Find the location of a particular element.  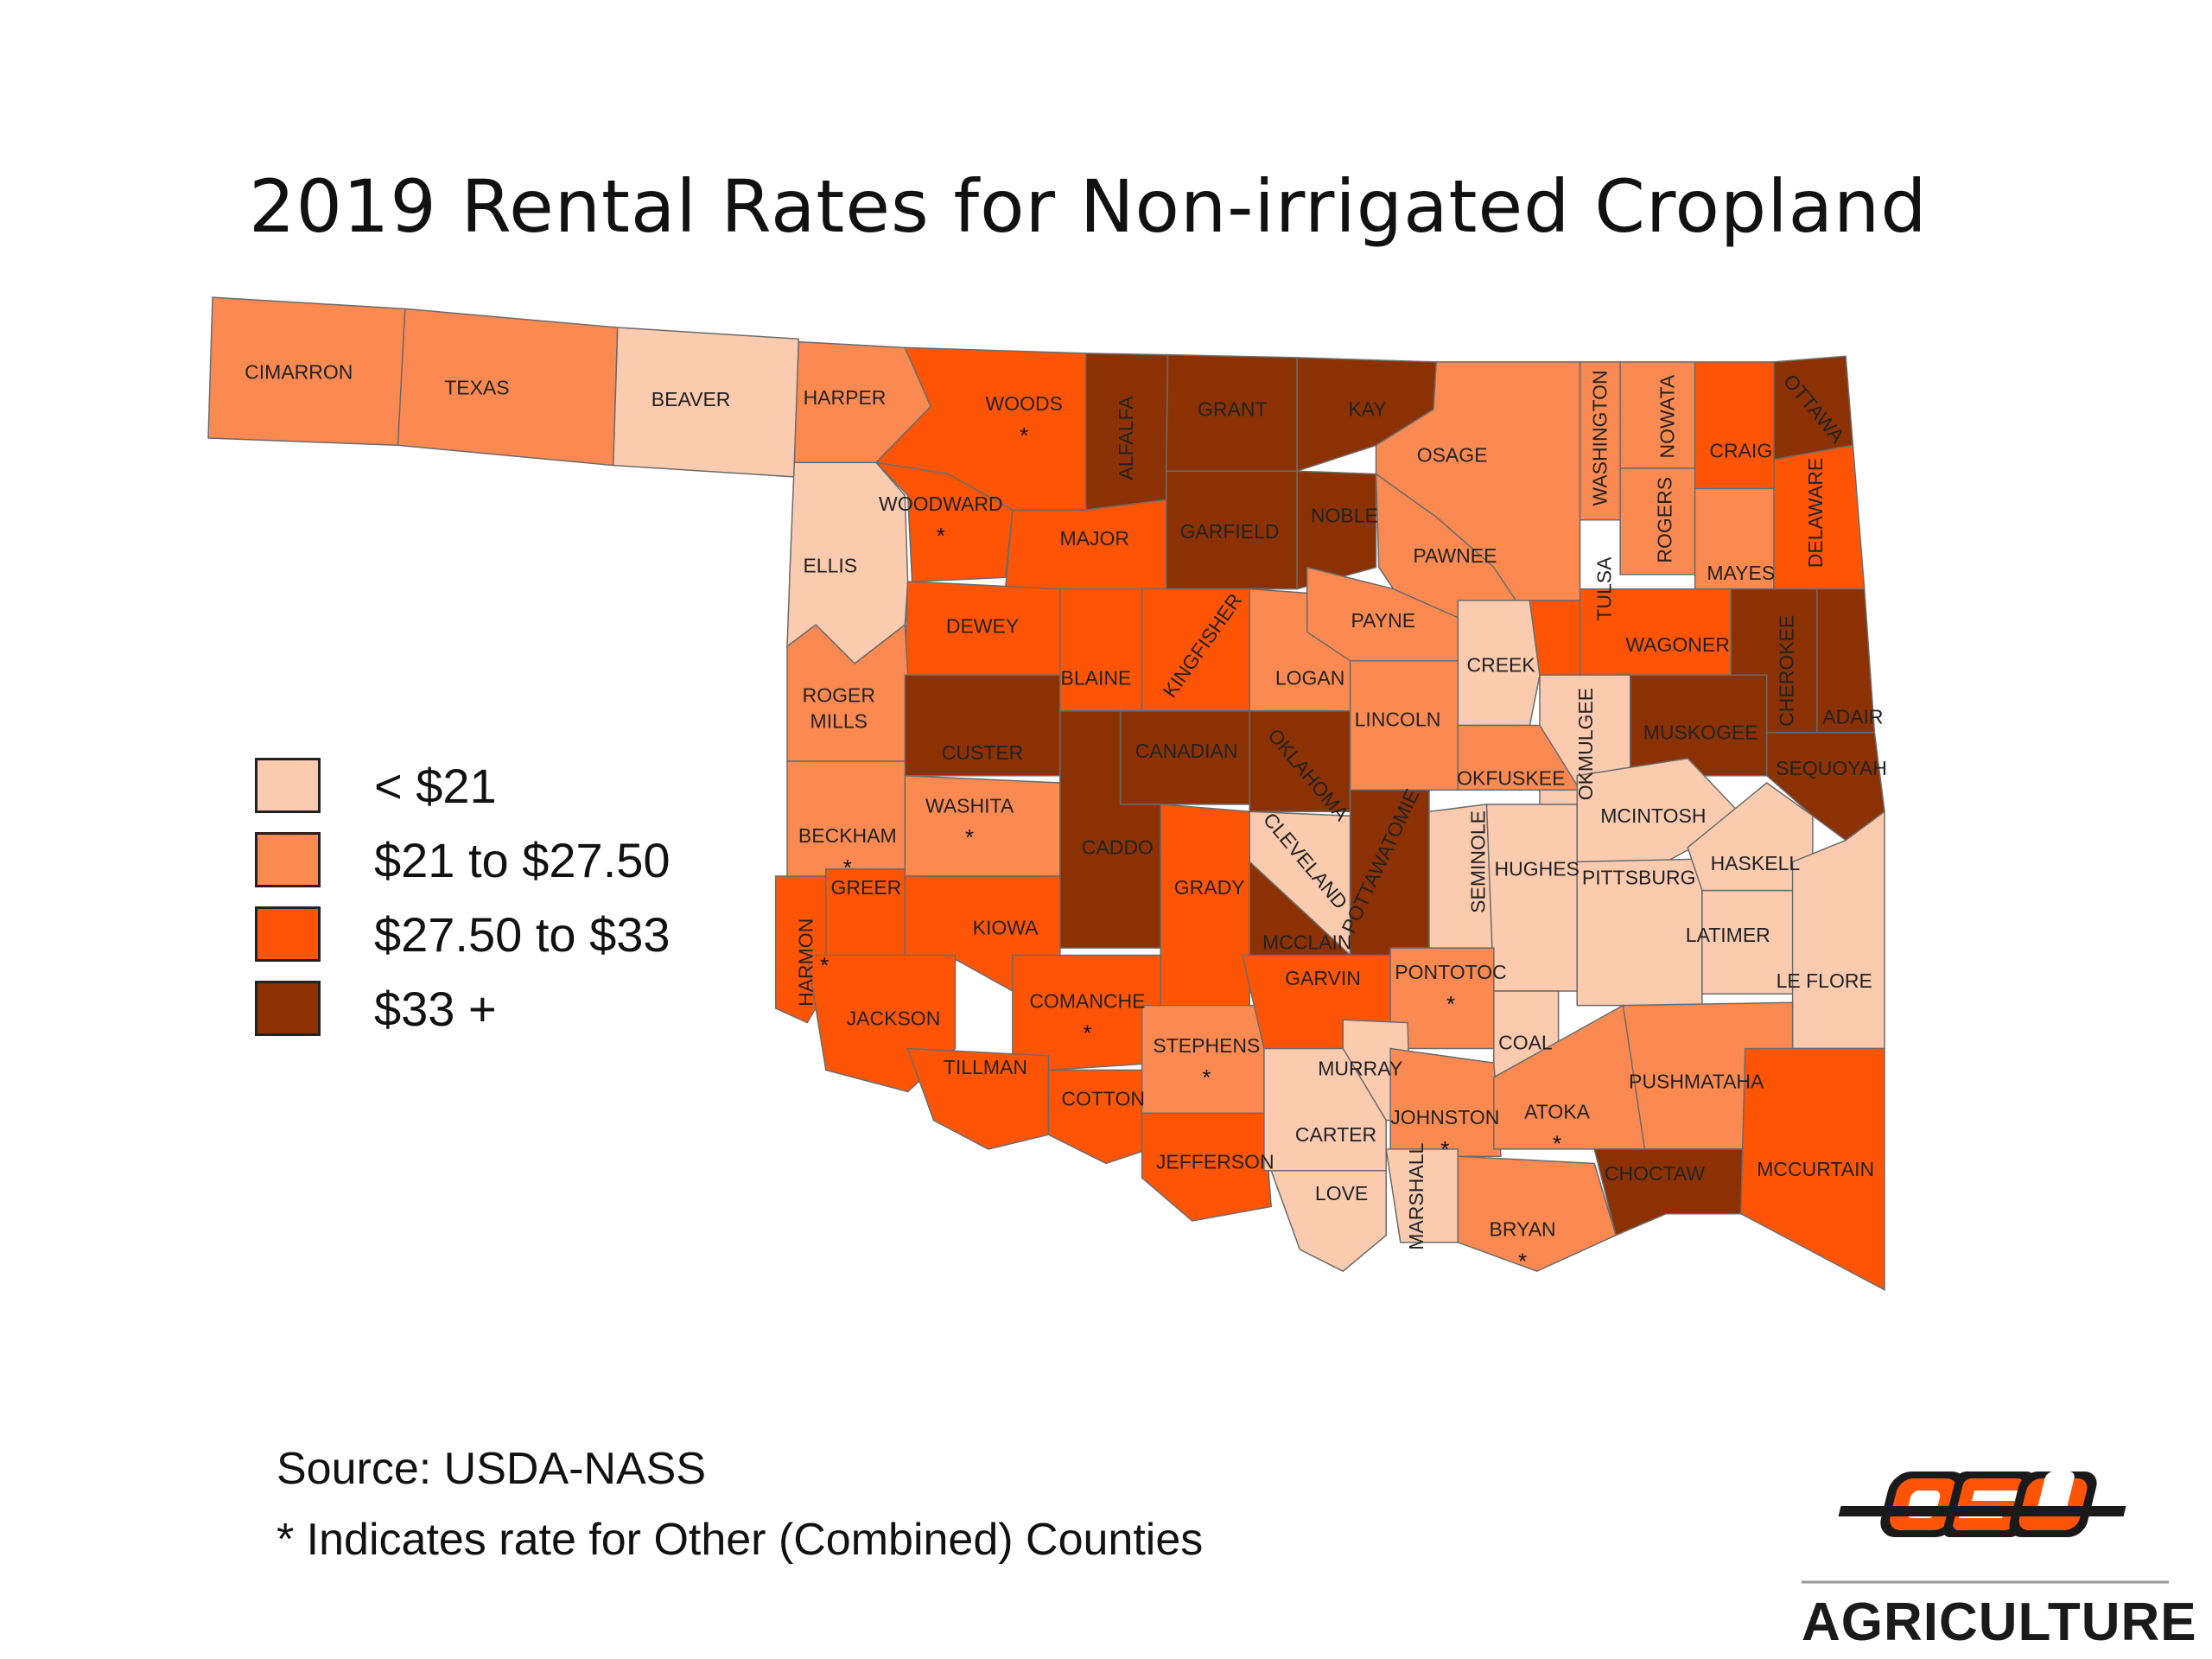

county-cotton is located at coordinates (1098, 1117).